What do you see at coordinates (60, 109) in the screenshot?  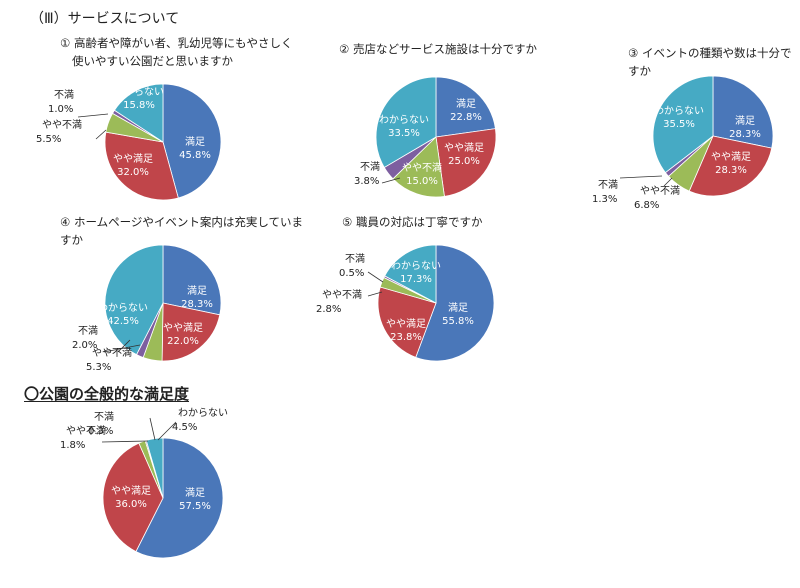 I see `pie-1-value-4: 1.0%` at bounding box center [60, 109].